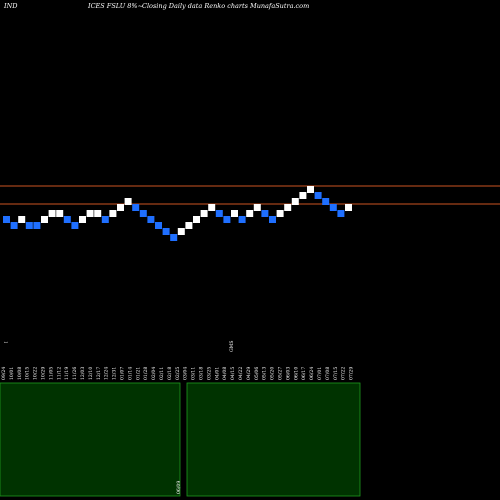 This screenshot has width=500, height=500. What do you see at coordinates (146, 373) in the screenshot?
I see `x-tick-label: 01/28` at bounding box center [146, 373].